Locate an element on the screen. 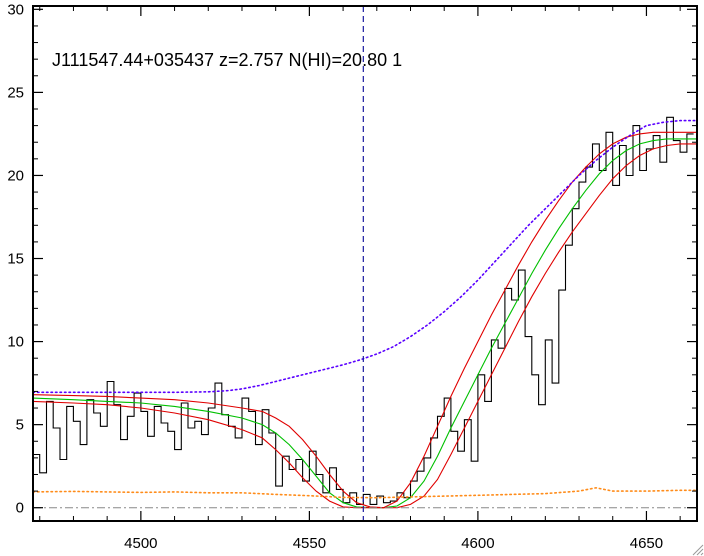 This screenshot has width=704, height=556. y-tick-label: 10 is located at coordinates (15, 342).